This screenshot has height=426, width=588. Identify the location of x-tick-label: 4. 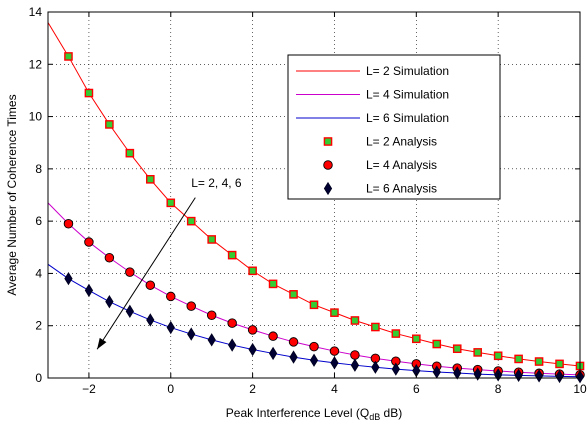
(334, 389).